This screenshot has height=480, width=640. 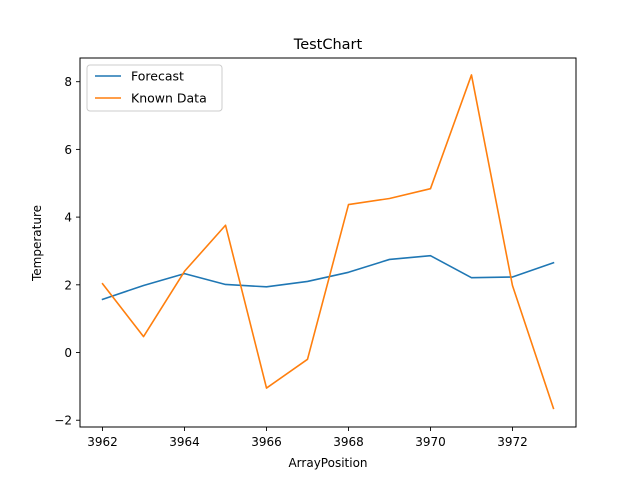 I want to click on legend-entry: Forecast, so click(x=157, y=76).